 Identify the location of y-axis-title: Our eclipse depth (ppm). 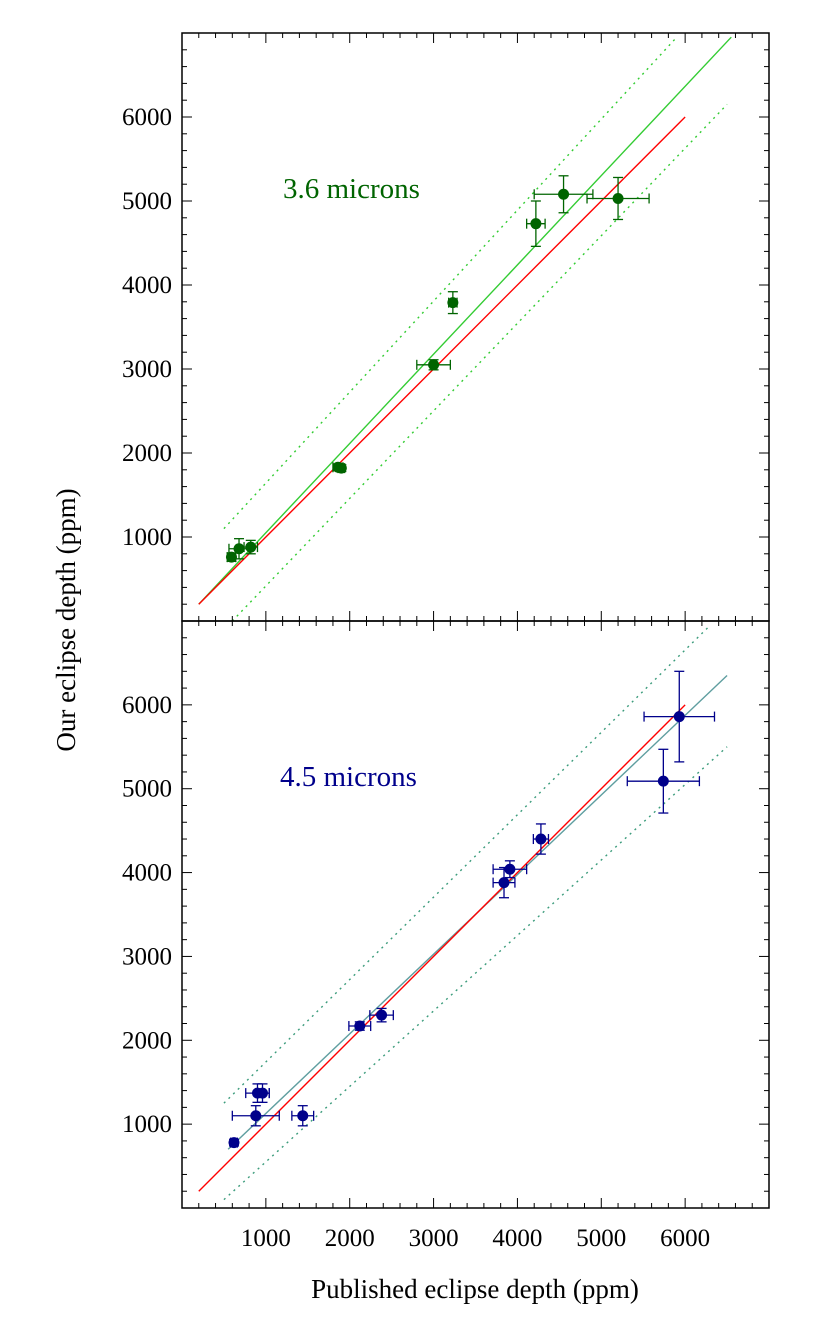
(66, 619).